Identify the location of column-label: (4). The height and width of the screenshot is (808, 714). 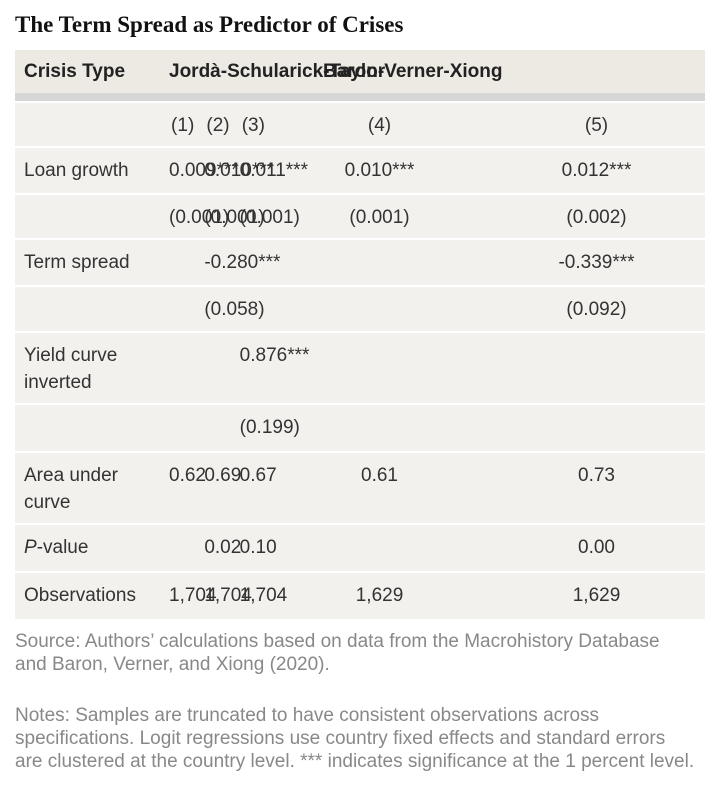
(379, 124).